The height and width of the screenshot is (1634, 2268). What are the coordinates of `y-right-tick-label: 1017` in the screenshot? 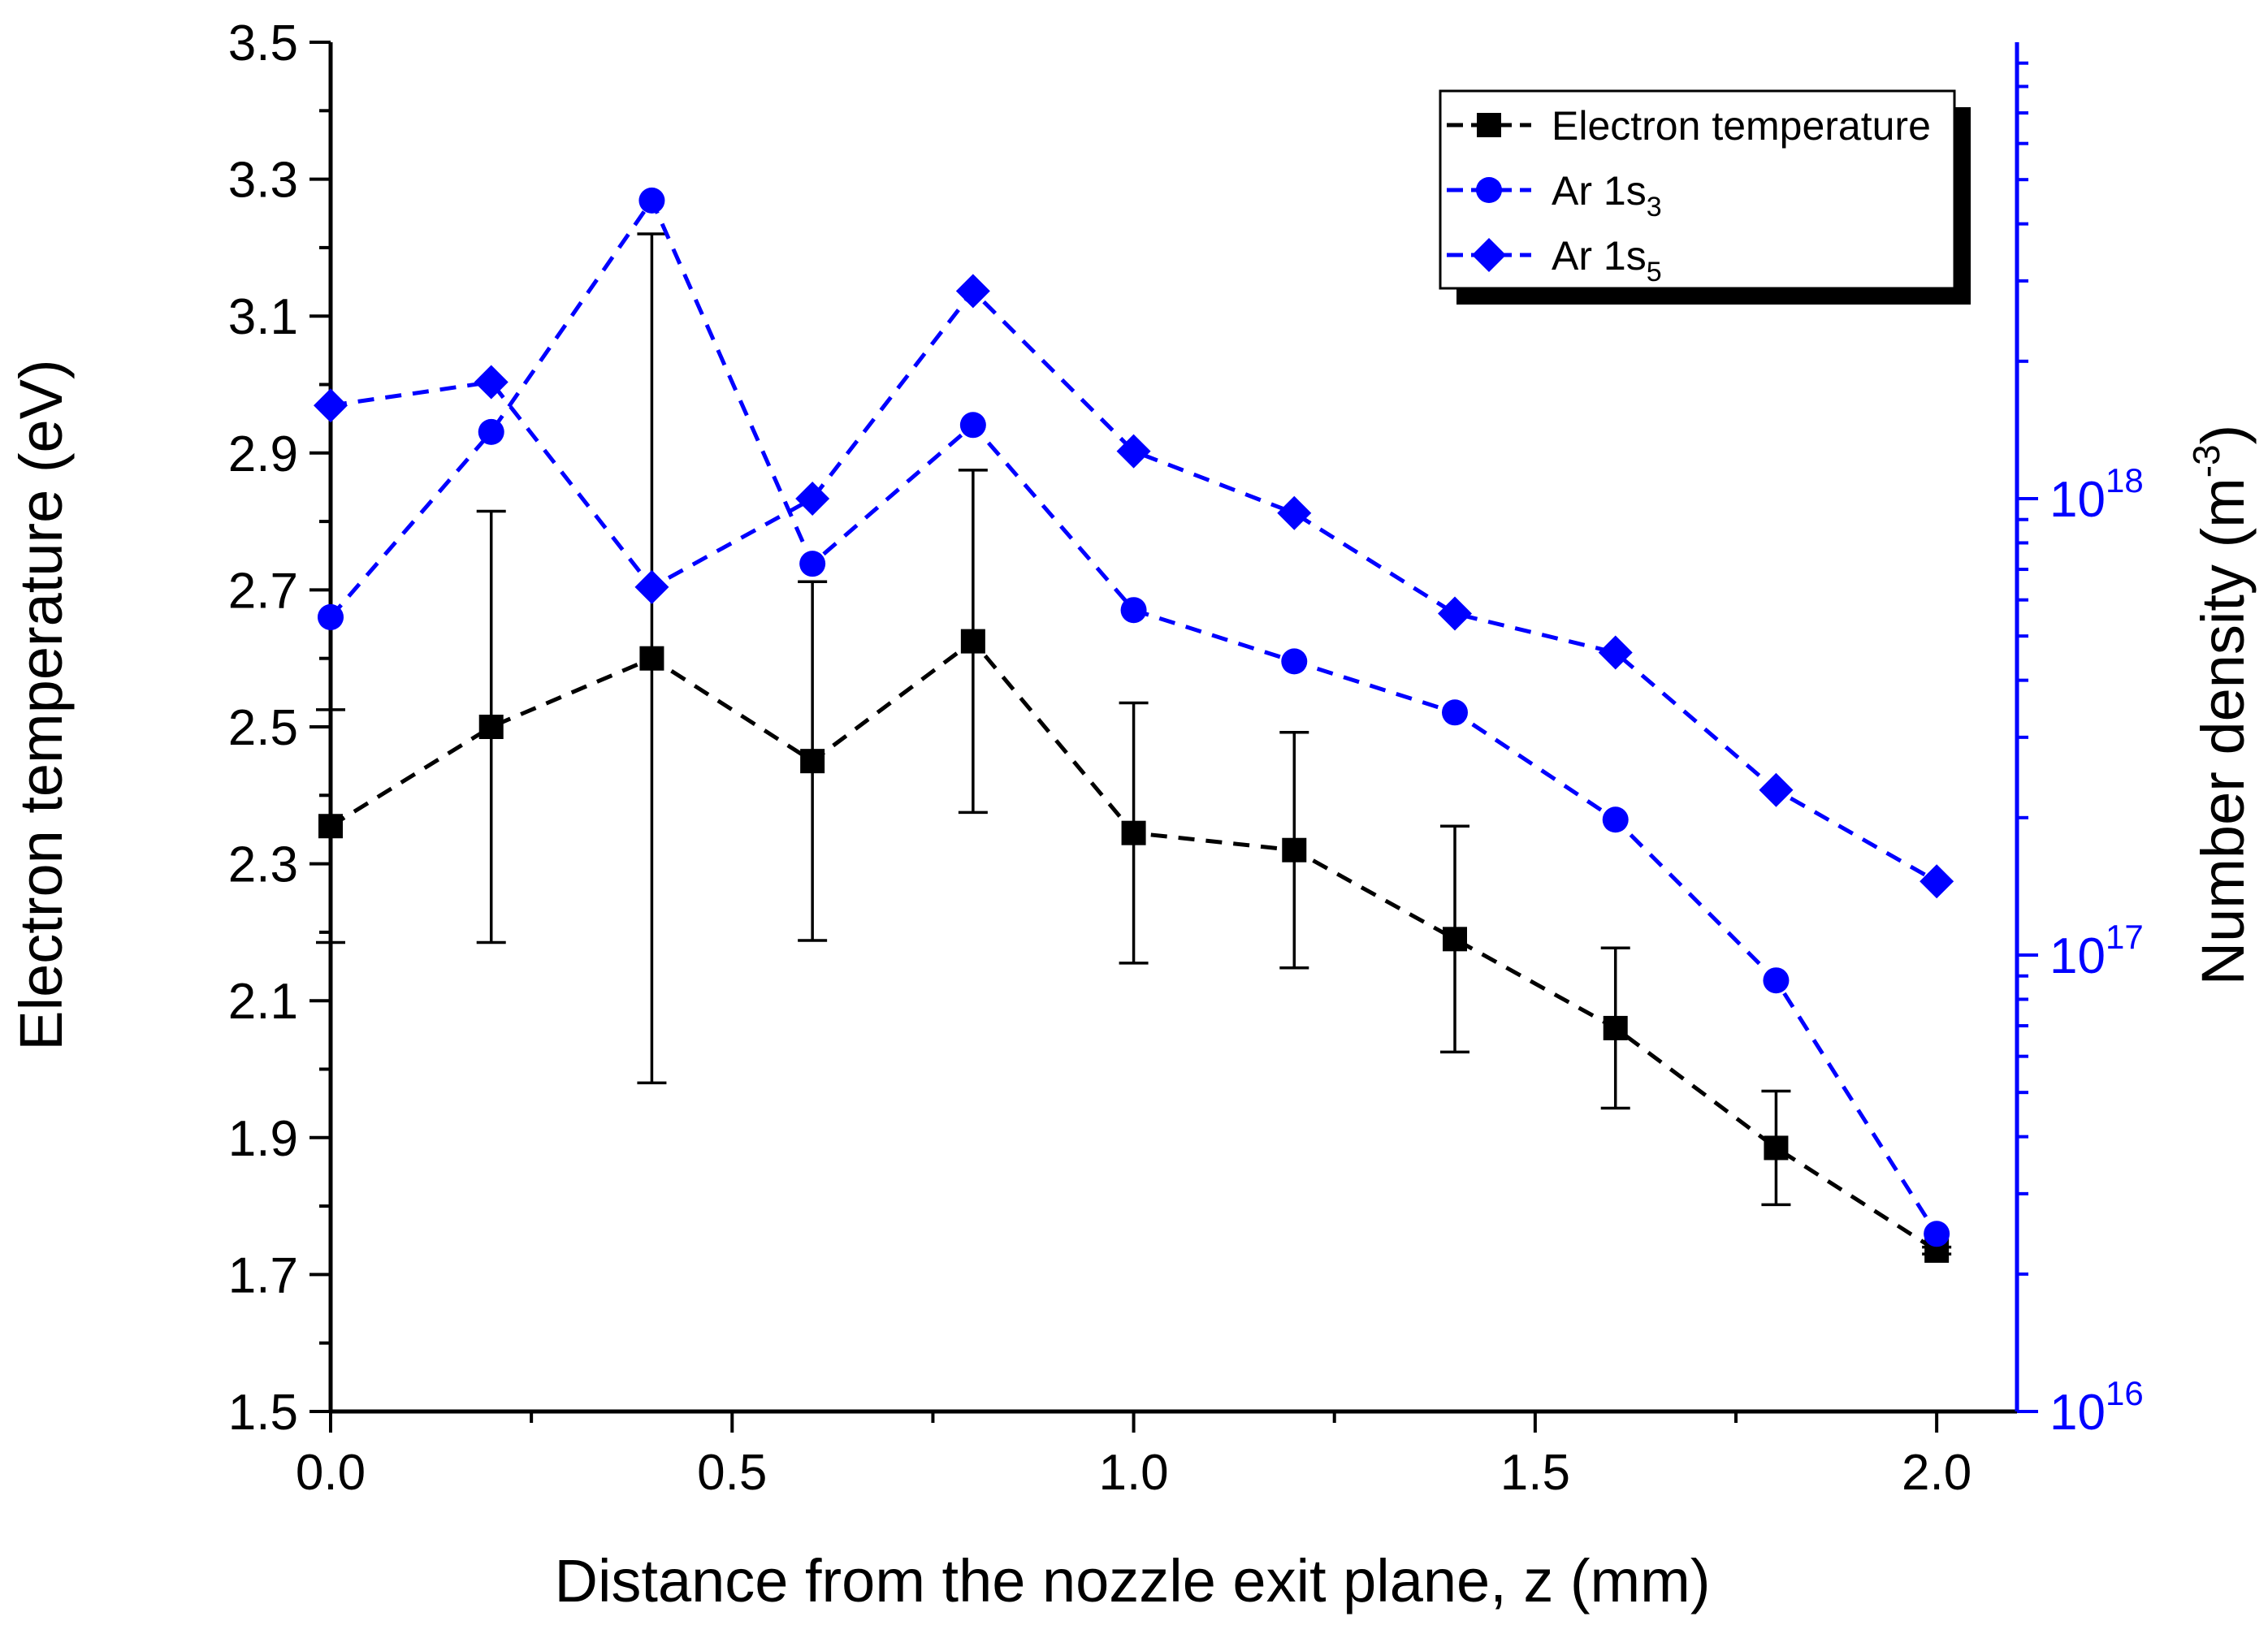 It's located at (2096, 951).